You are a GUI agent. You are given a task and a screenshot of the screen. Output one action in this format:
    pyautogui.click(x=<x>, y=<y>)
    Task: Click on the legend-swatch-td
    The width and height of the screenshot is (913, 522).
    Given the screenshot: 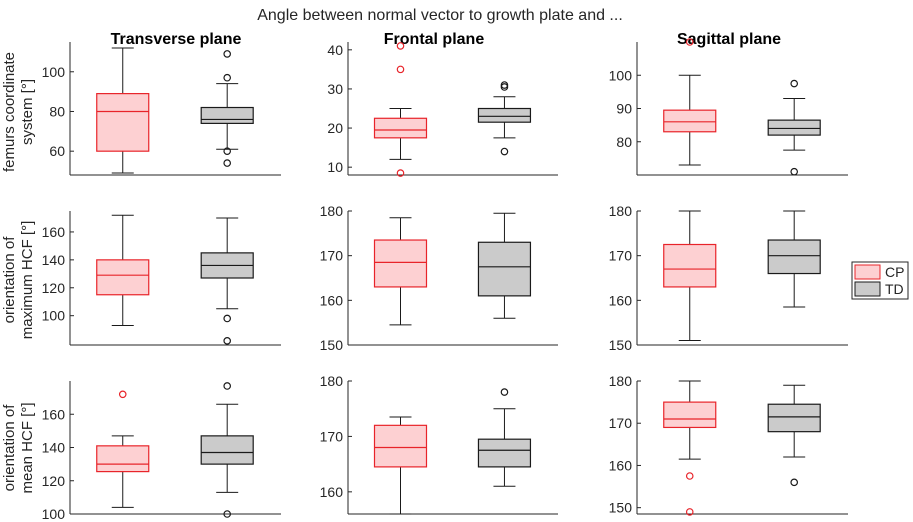 What is the action you would take?
    pyautogui.click(x=867, y=289)
    